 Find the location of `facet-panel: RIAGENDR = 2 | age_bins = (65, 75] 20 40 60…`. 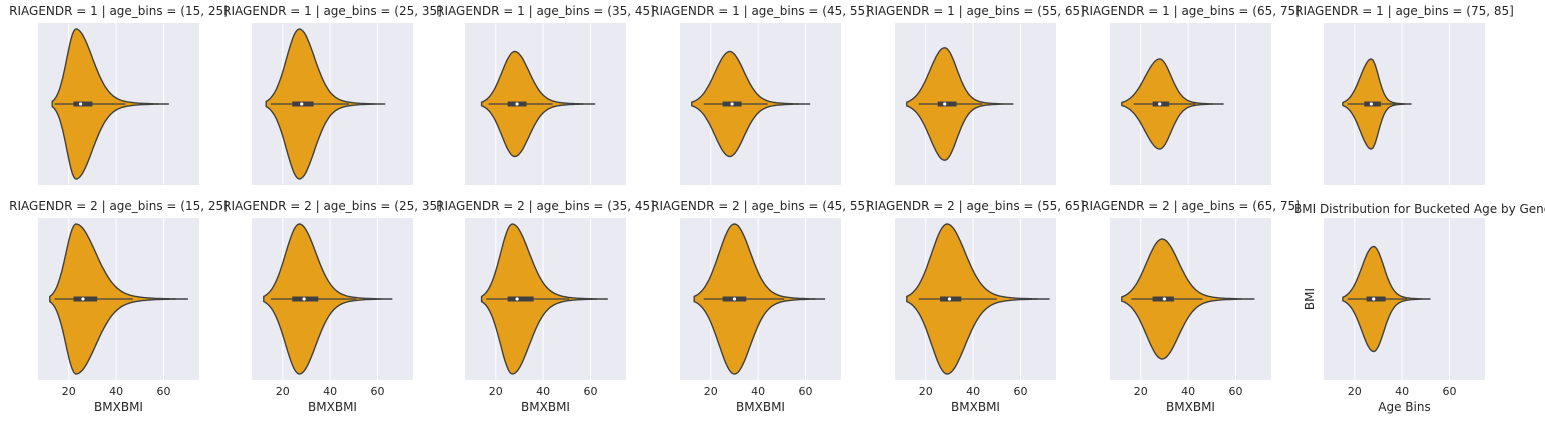

facet-panel: RIAGENDR = 2 | age_bins = (65, 75] 20 40 60… is located at coordinates (1190, 306).